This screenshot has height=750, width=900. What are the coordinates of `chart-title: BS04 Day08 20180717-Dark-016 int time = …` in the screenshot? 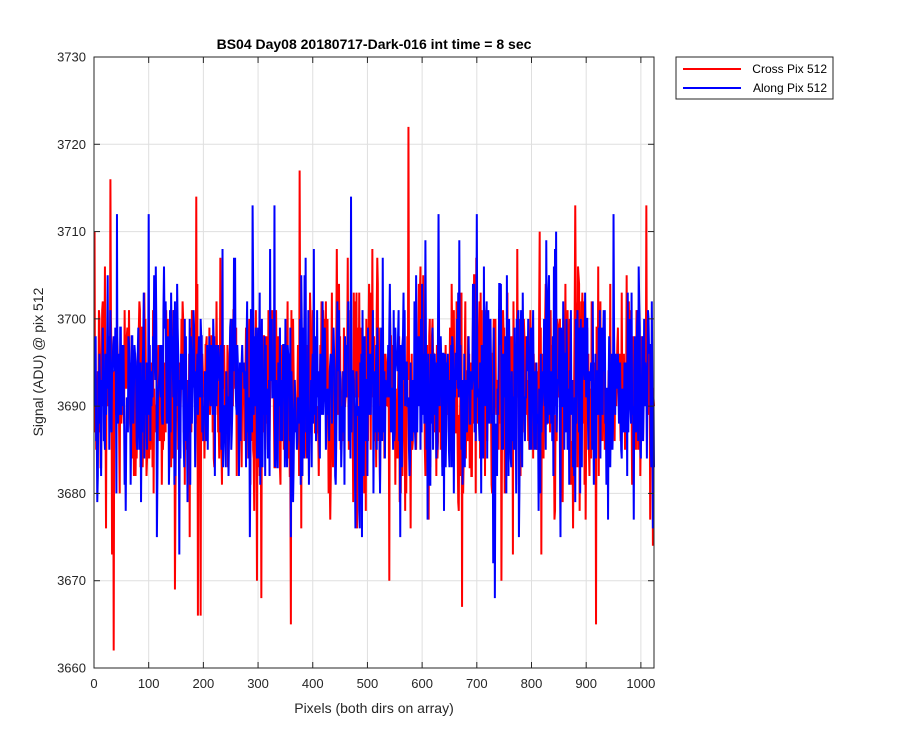 It's located at (374, 44).